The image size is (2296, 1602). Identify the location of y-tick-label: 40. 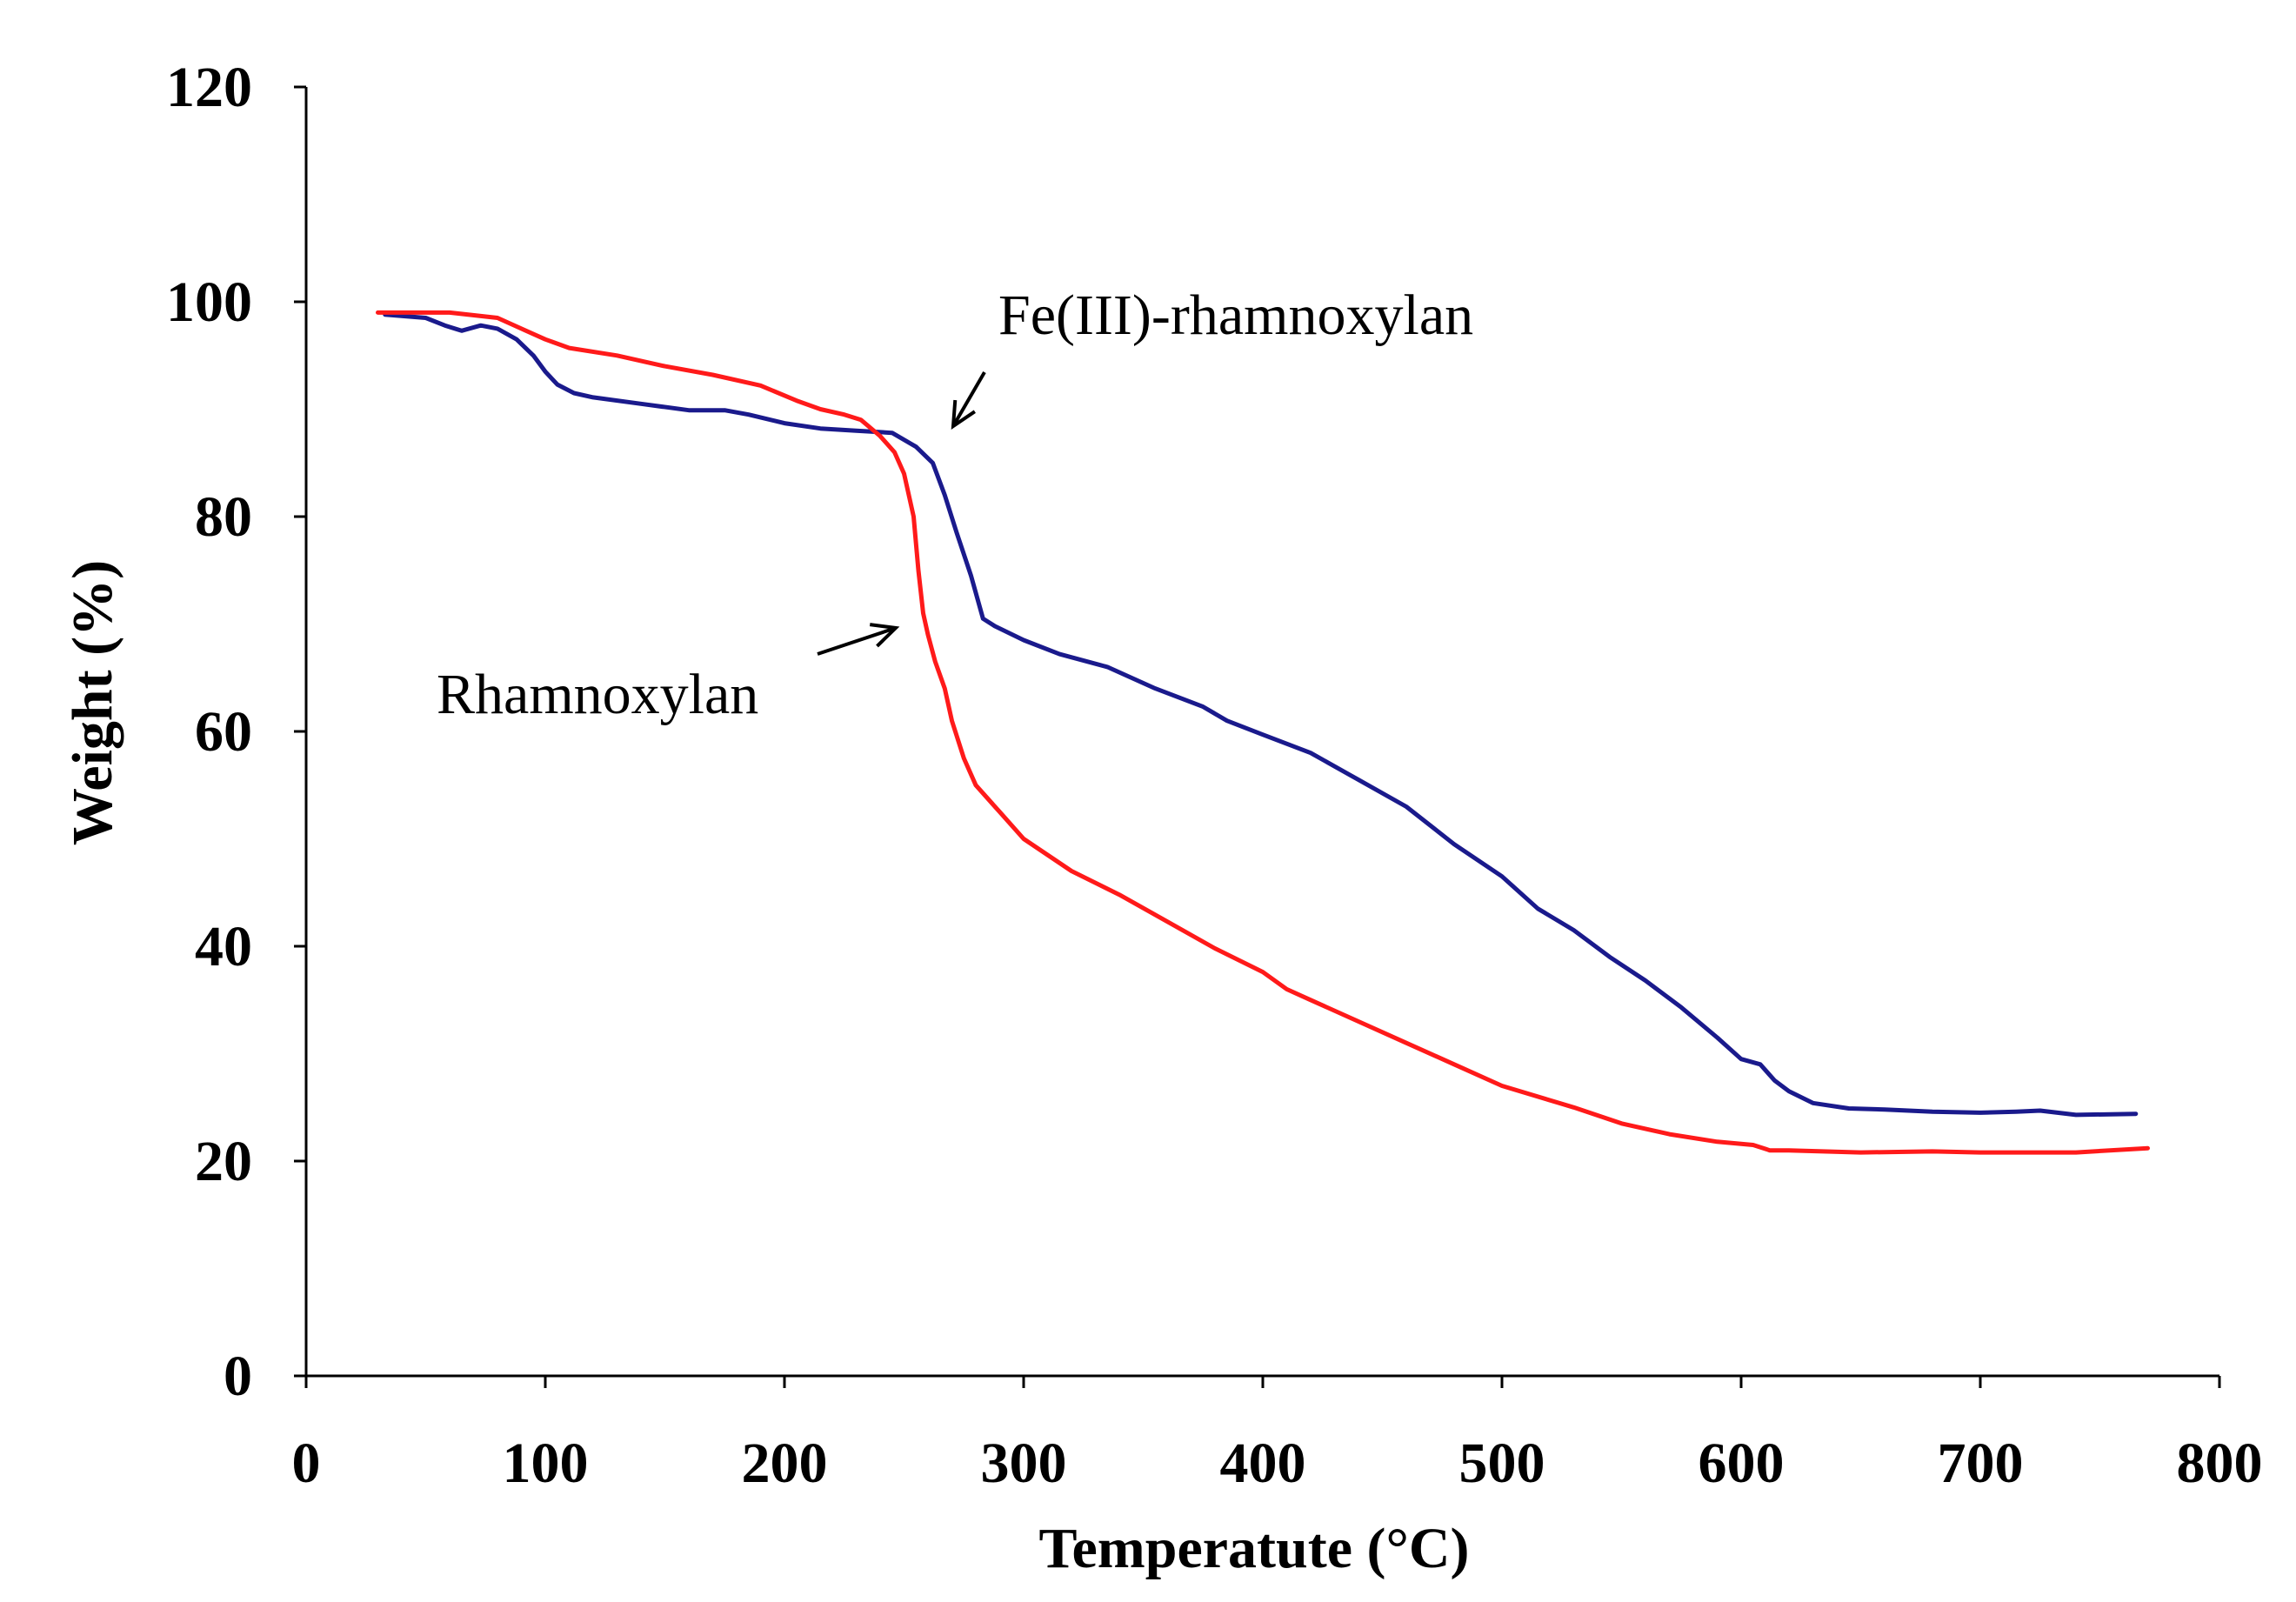
(224, 946).